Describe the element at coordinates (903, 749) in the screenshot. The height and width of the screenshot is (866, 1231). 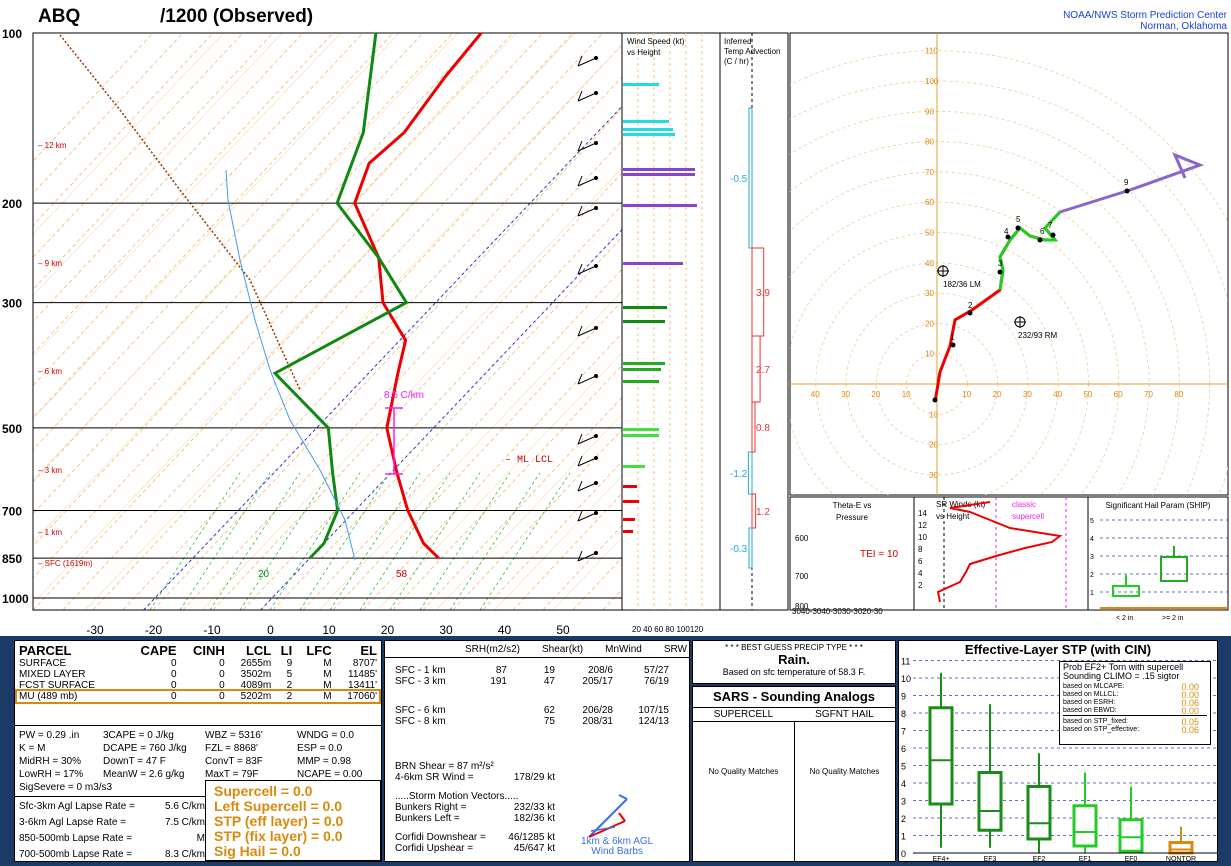
I see `stp-y-label: 6` at that location.